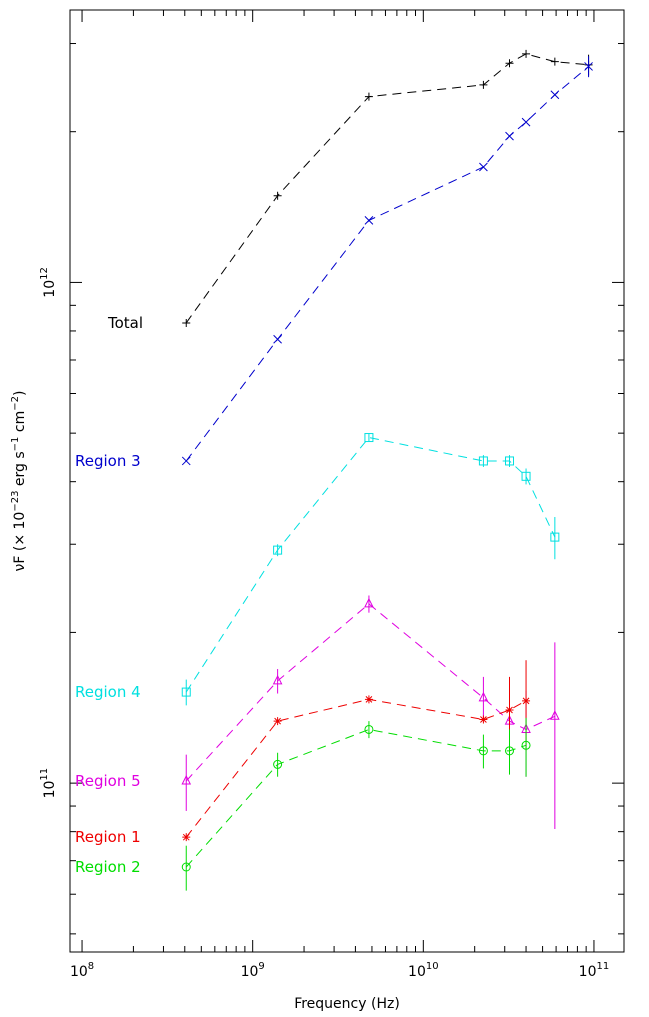 Image resolution: width=649 pixels, height=1017 pixels. Describe the element at coordinates (125, 323) in the screenshot. I see `legend-label: Total` at that location.